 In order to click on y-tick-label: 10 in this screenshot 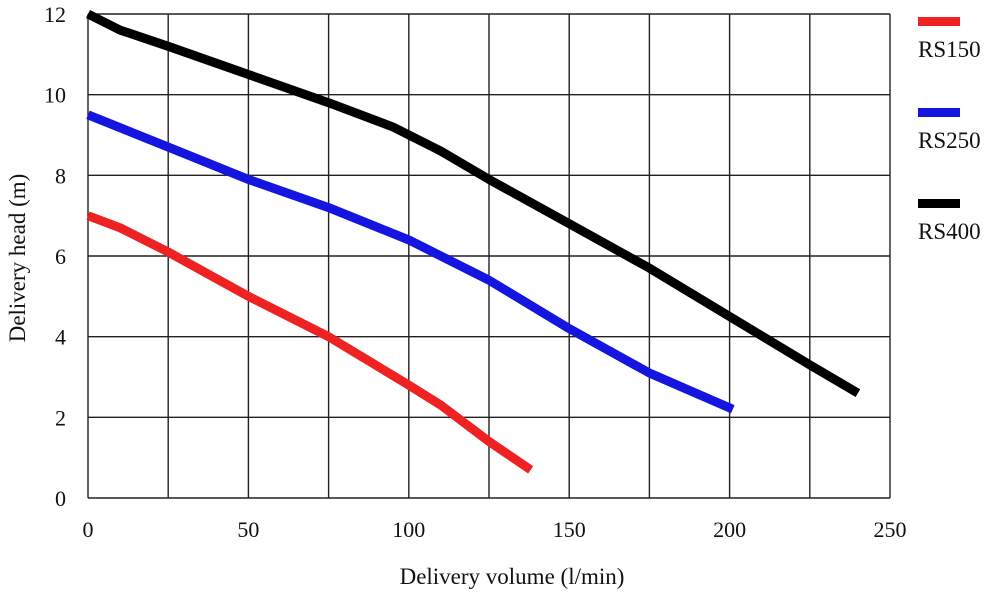, I will do `click(55, 95)`.